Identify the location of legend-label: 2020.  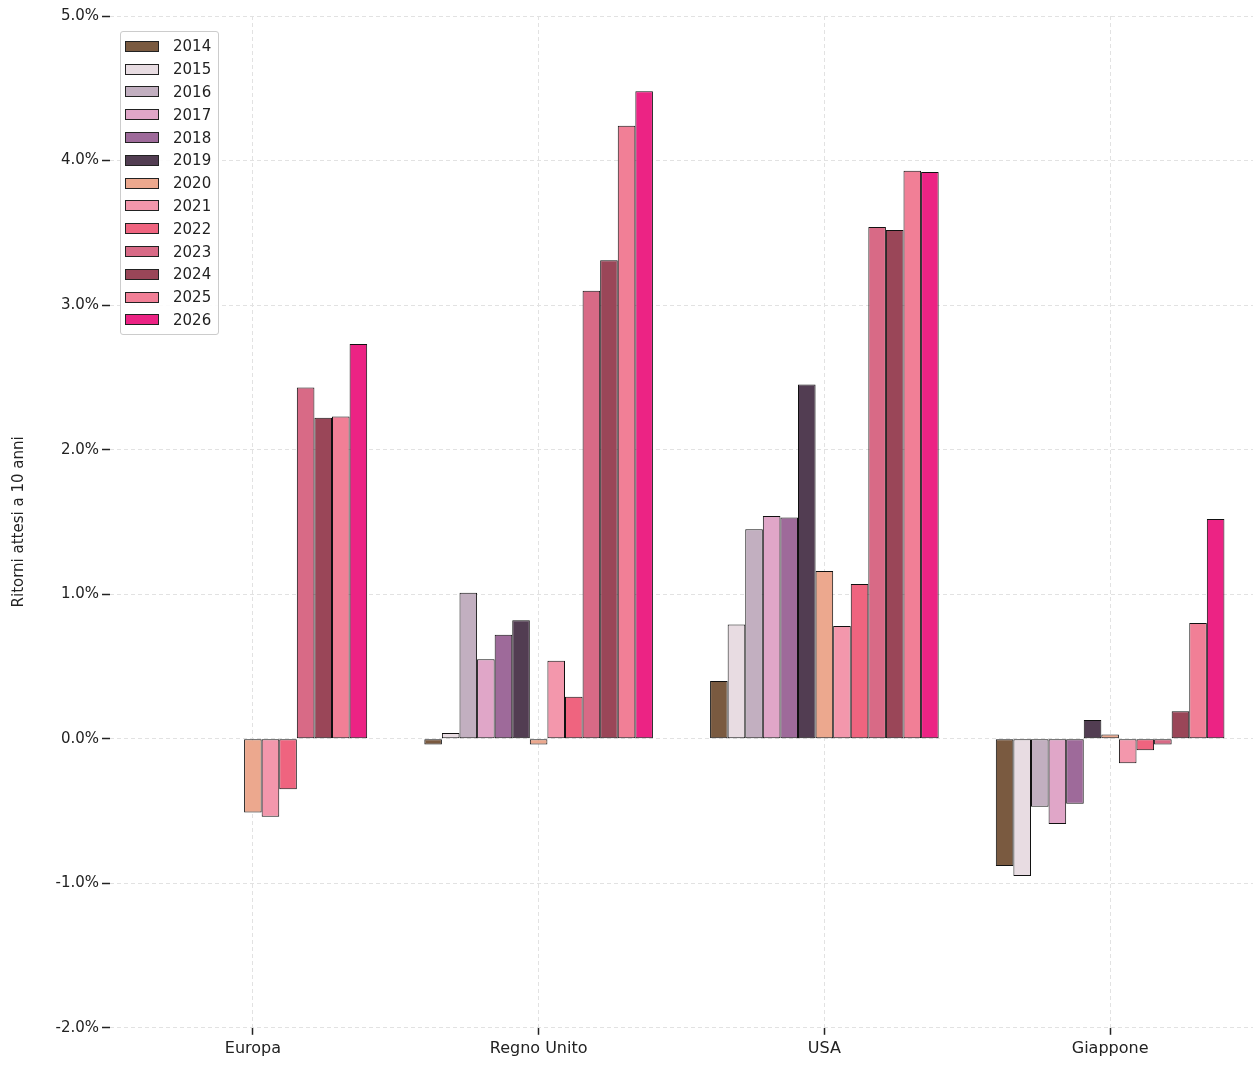
(192, 183).